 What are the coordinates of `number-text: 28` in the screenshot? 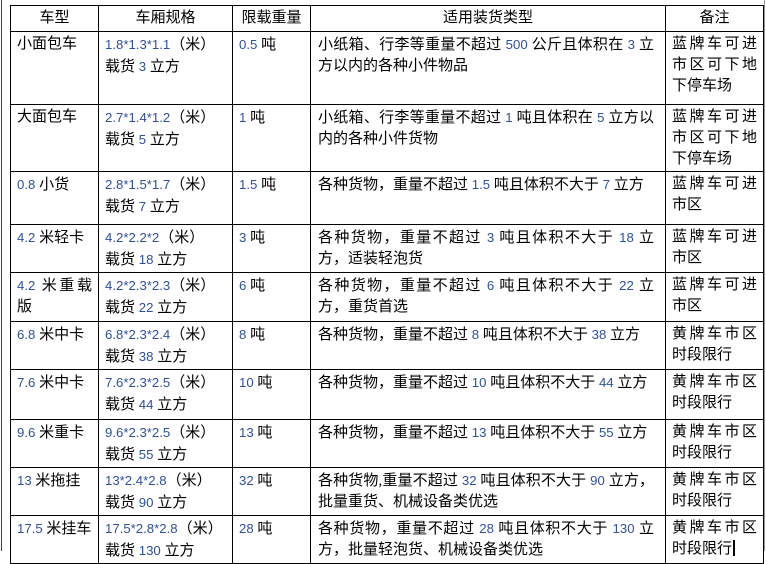 It's located at (486, 528).